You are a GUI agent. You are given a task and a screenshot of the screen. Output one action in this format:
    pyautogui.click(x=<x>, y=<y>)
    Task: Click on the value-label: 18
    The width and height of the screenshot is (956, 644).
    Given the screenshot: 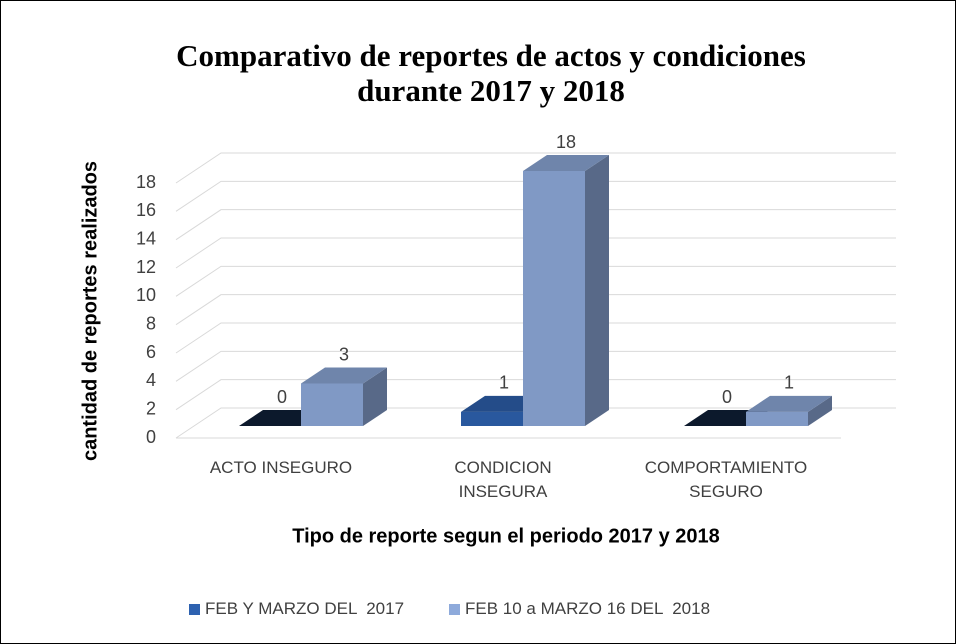 What is the action you would take?
    pyautogui.click(x=566, y=142)
    